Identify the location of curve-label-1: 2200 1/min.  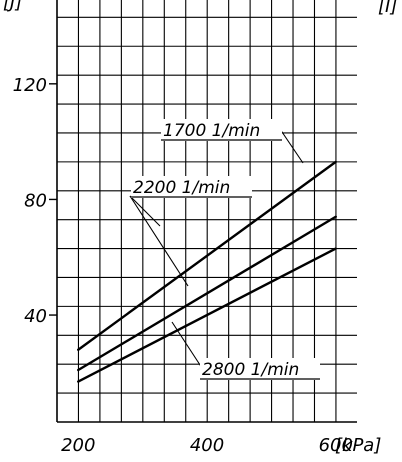
(181, 188).